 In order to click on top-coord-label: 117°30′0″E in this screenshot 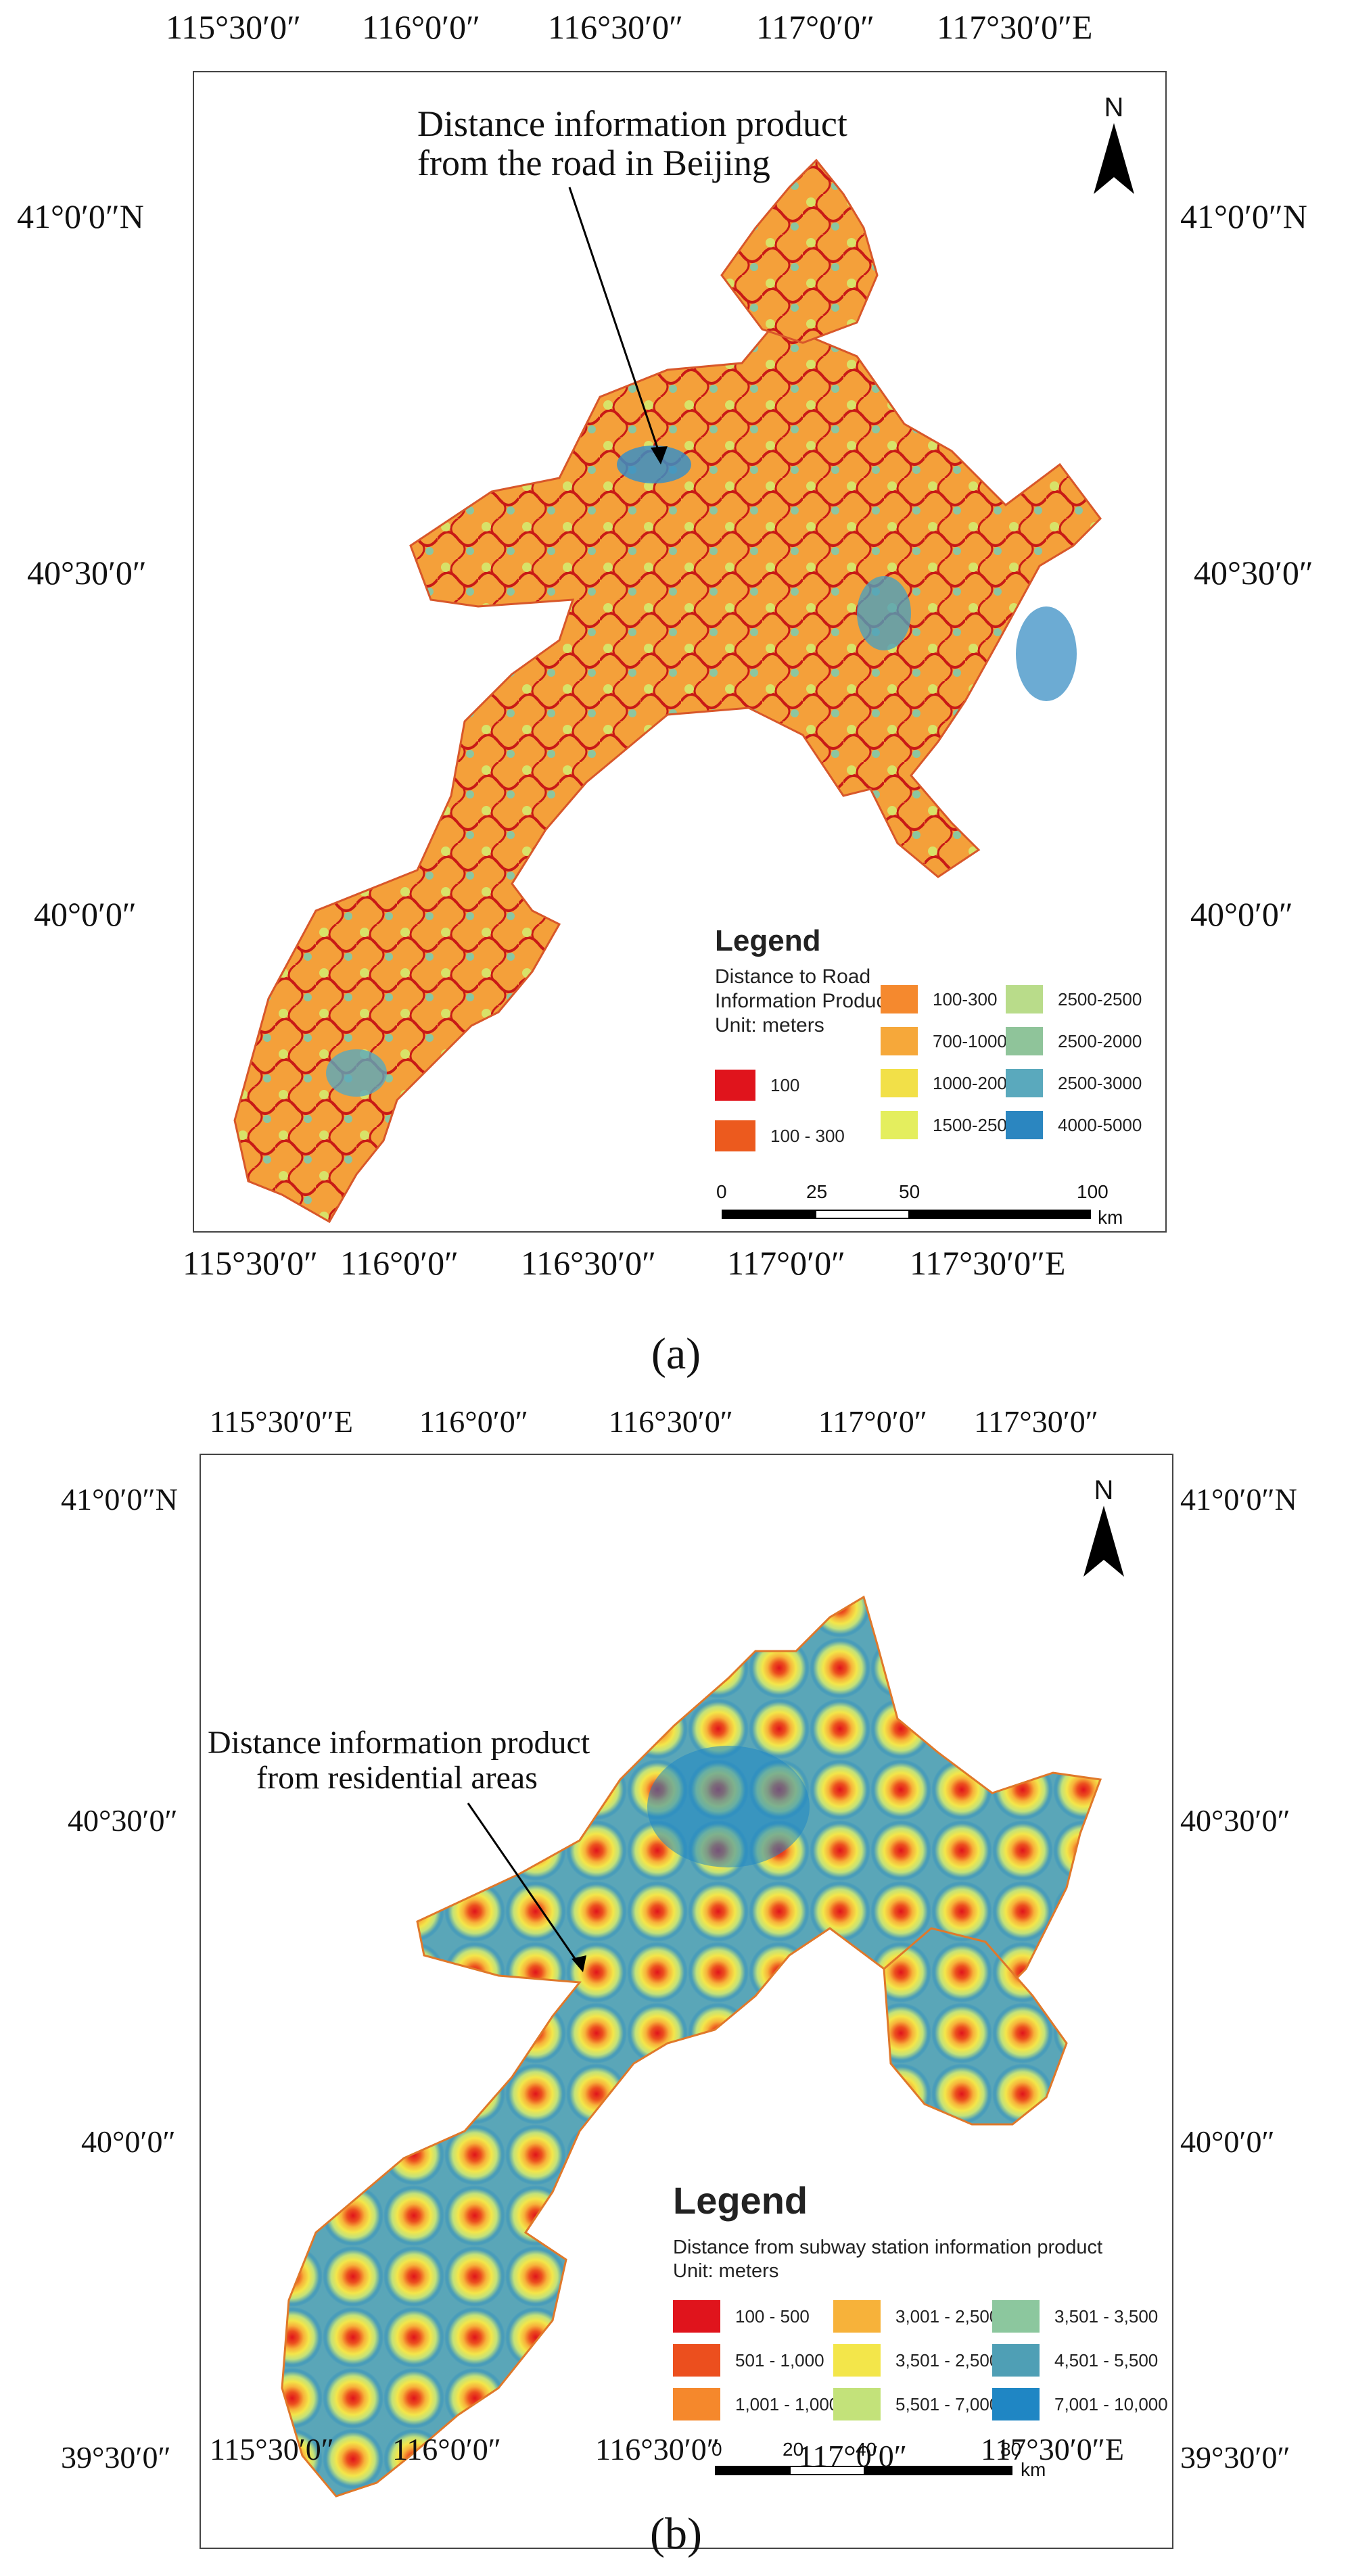, I will do `click(1015, 27)`.